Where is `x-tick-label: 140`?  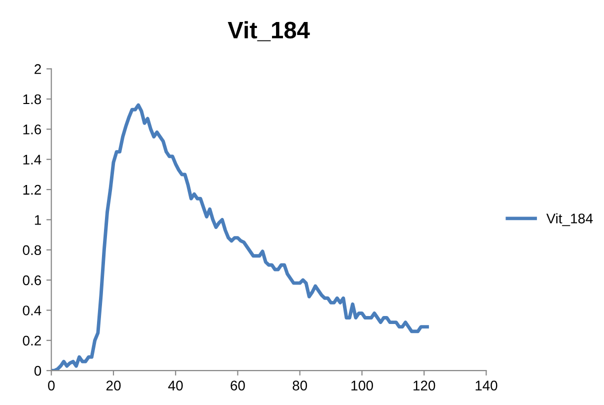
x-tick-label: 140 is located at coordinates (487, 385).